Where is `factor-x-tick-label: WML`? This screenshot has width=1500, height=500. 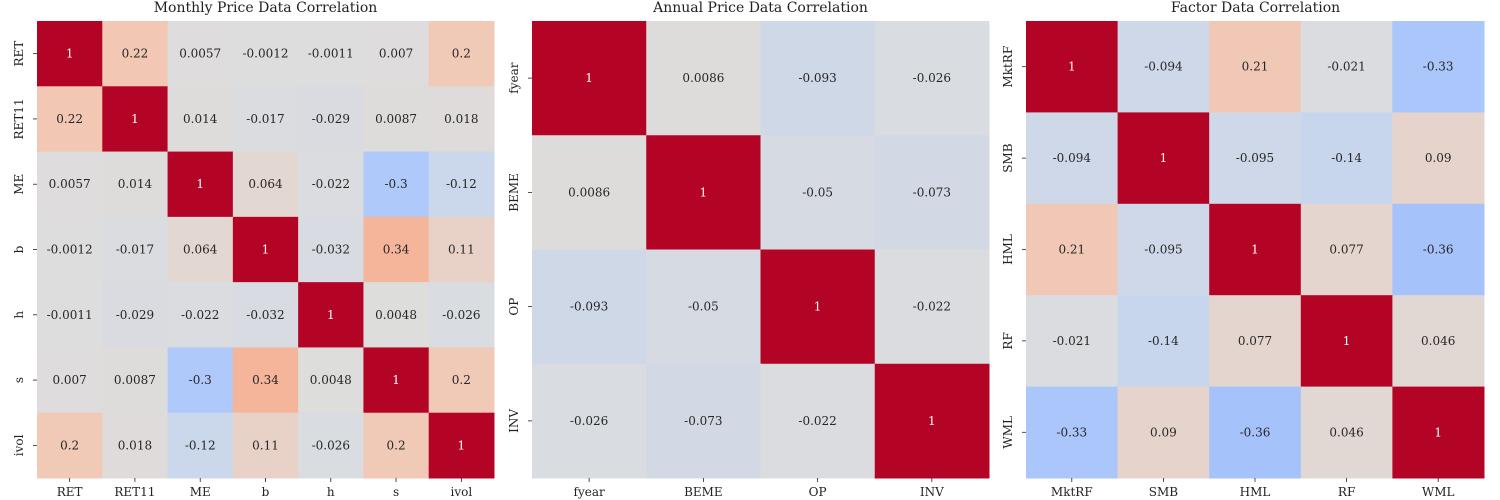
factor-x-tick-label: WML is located at coordinates (1438, 492).